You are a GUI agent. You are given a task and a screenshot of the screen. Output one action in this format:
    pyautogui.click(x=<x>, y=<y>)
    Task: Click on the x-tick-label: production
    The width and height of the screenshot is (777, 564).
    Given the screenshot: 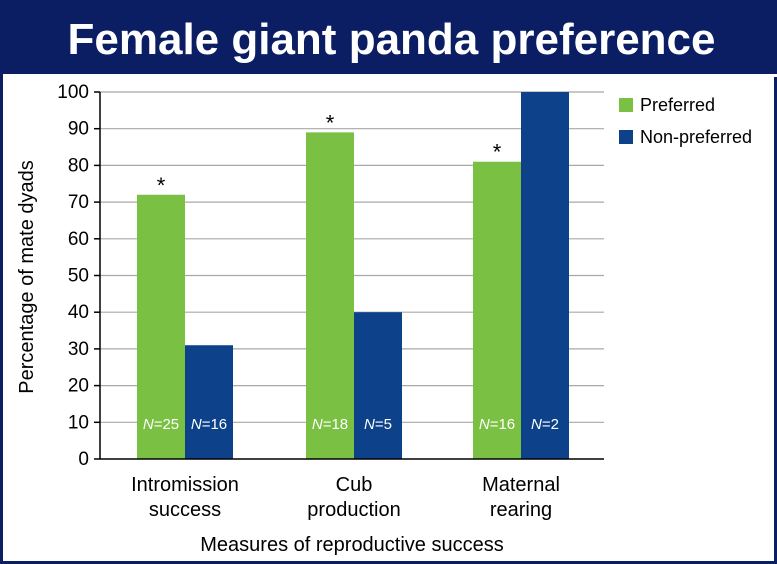 What is the action you would take?
    pyautogui.click(x=353, y=510)
    